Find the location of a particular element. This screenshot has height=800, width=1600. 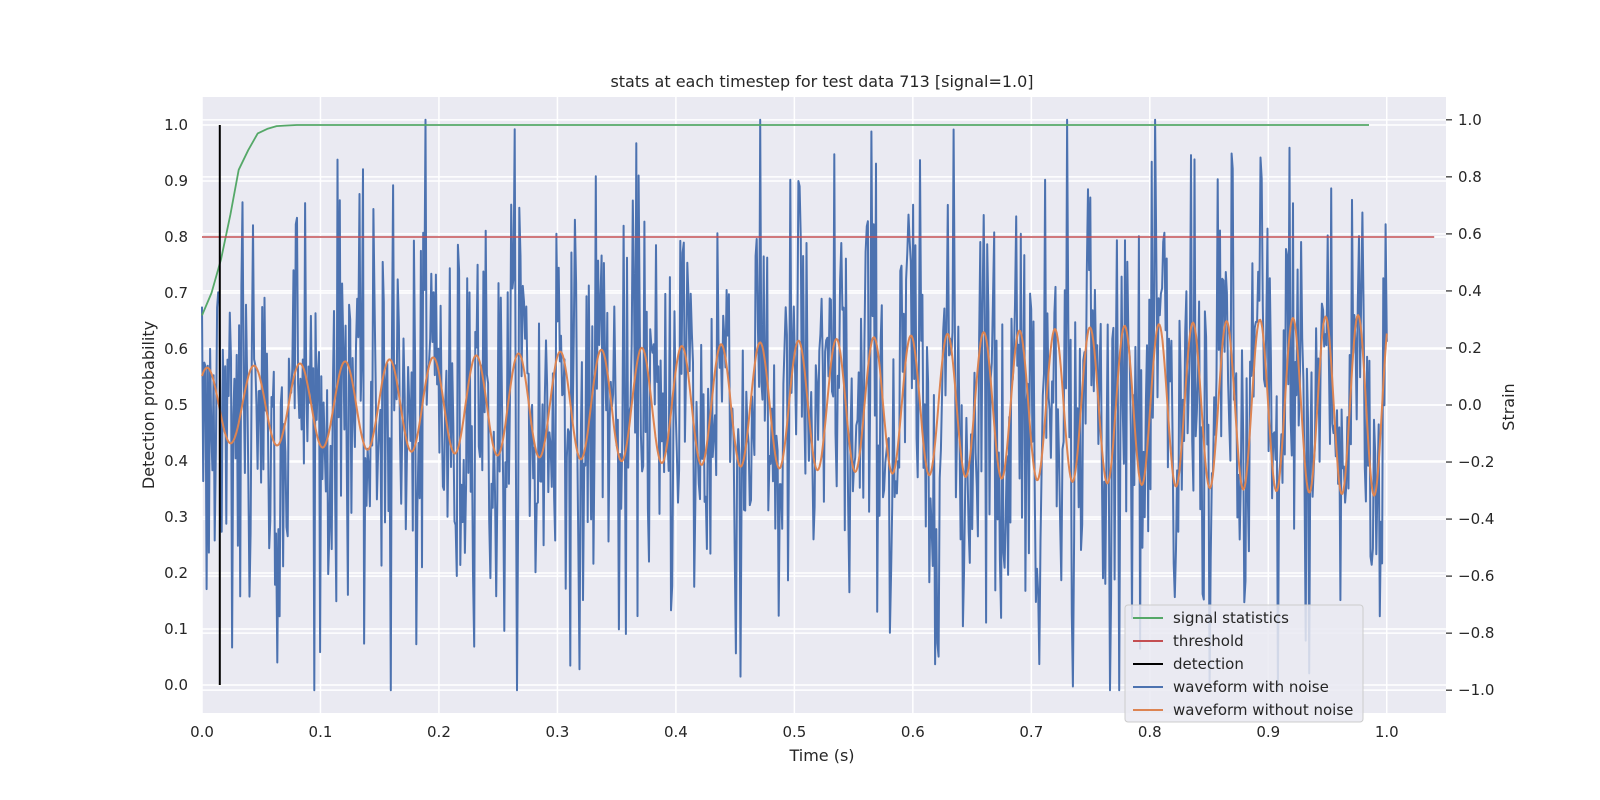

y-right-tick-label: 0.8 is located at coordinates (1470, 177).